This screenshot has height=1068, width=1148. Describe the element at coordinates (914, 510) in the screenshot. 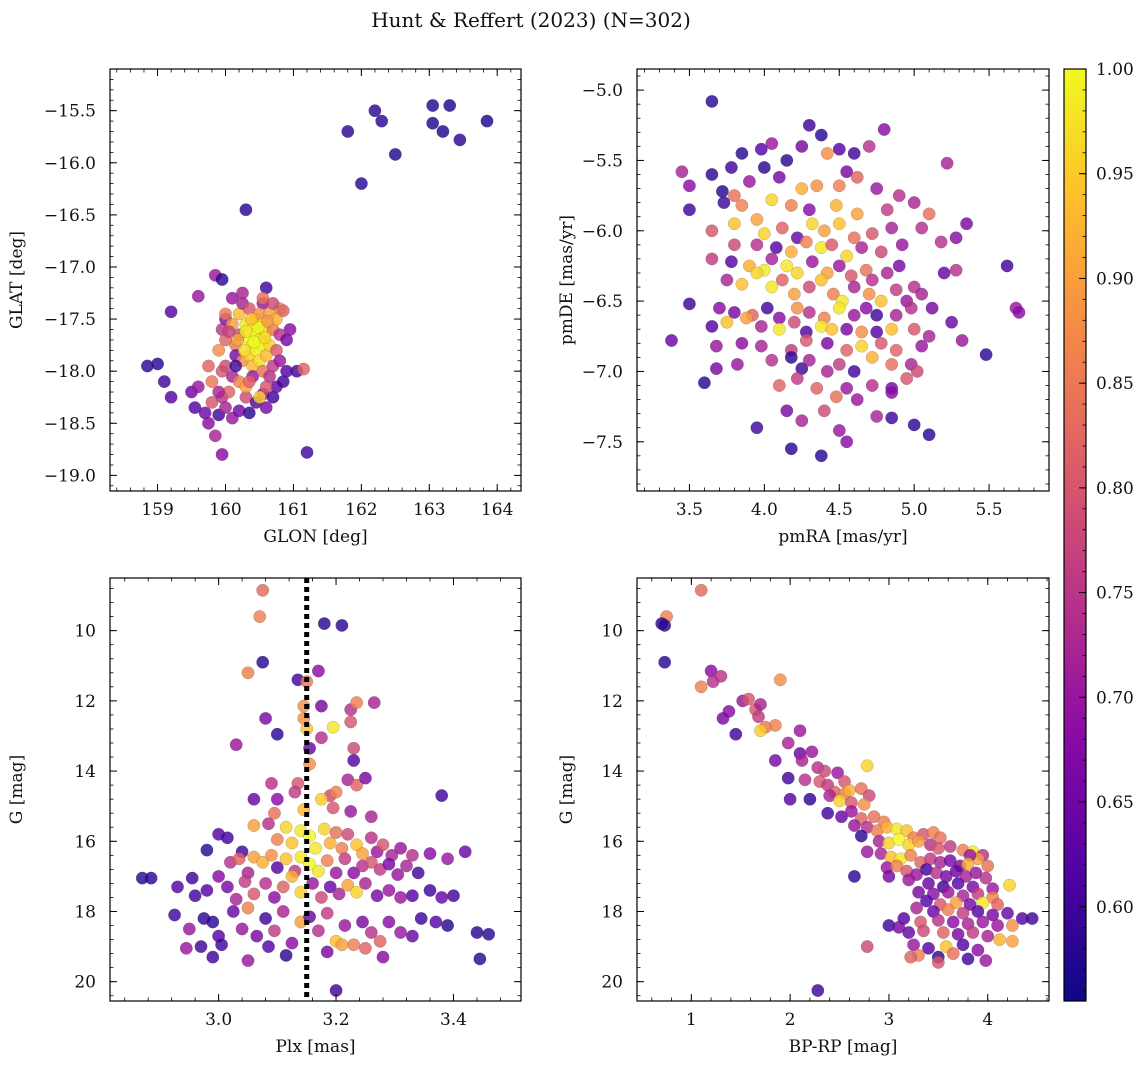

I see `x-tick-label: 5.0` at that location.